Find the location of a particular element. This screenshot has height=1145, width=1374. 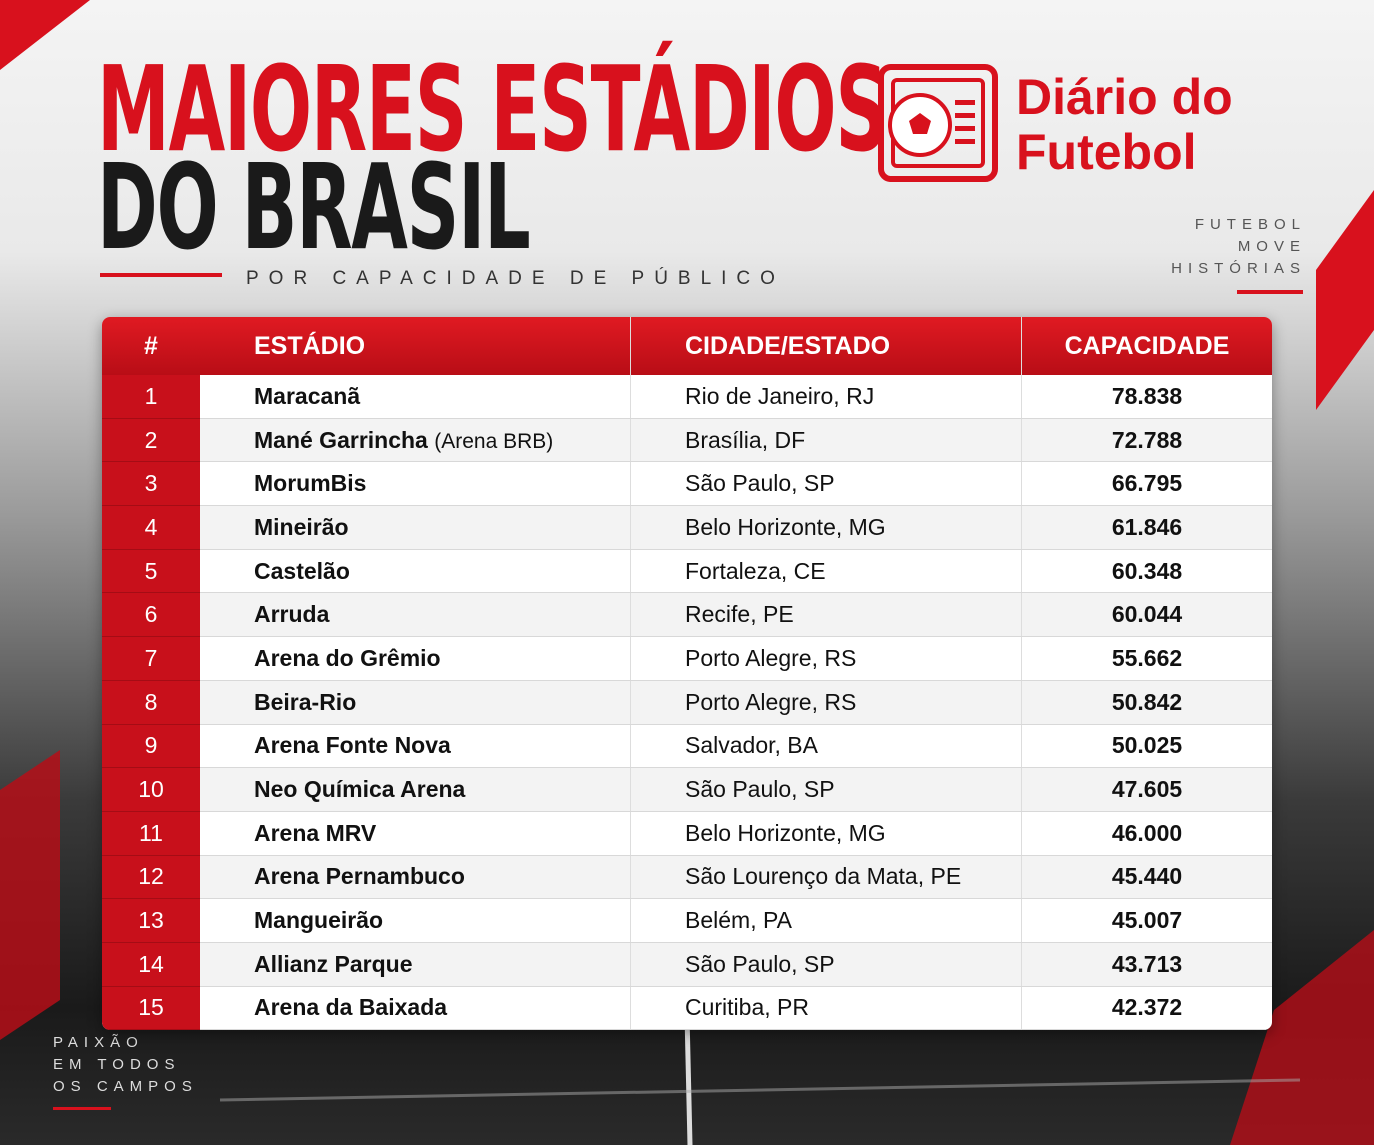

stadium-cell: Mangueirão is located at coordinates (415, 920).